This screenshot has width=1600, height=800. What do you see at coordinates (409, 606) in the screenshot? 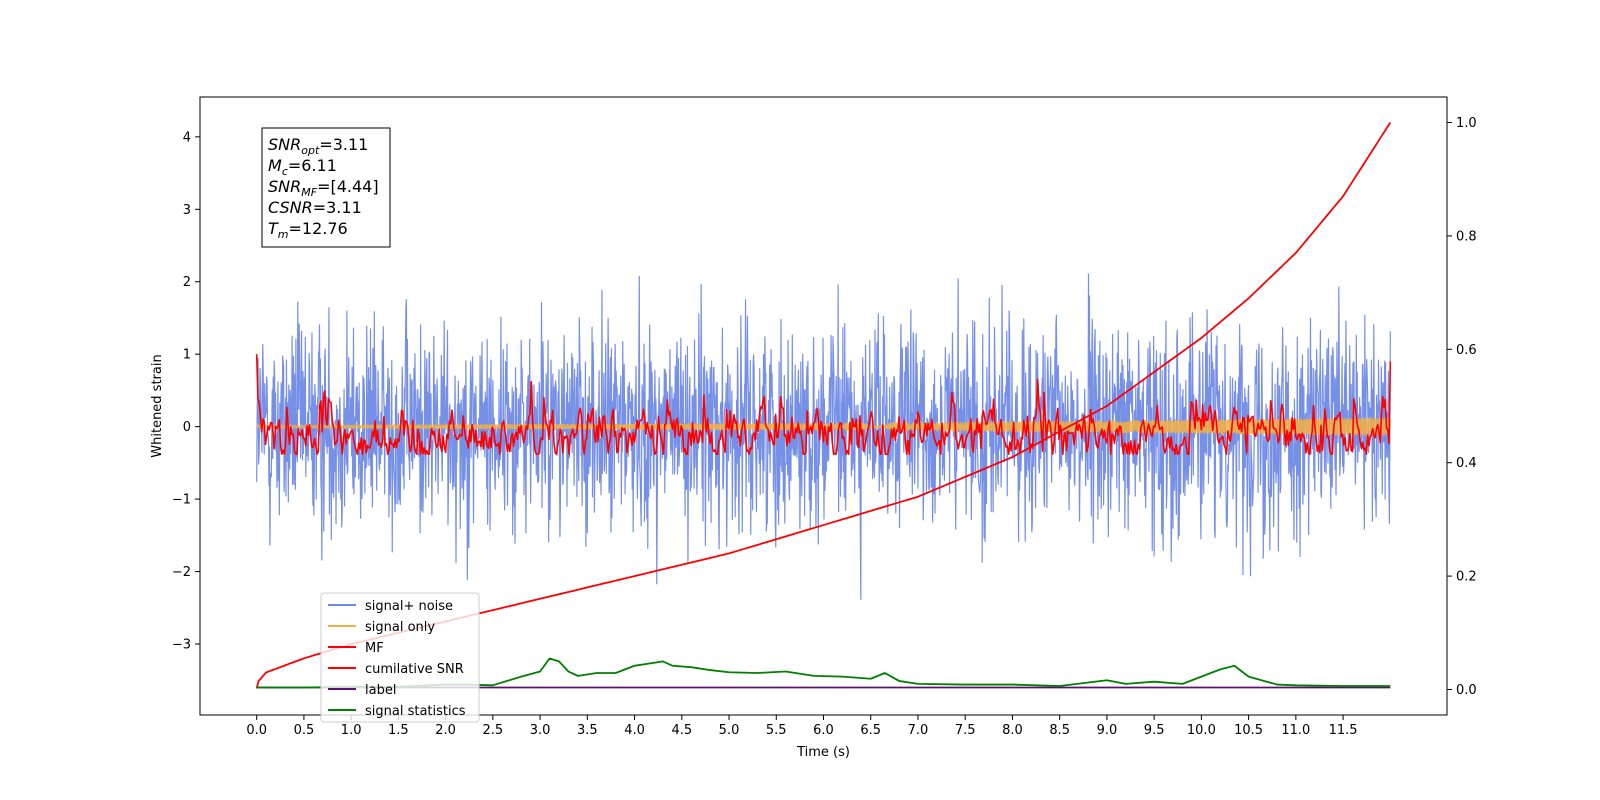
I see `legend-label: signal+ noise` at bounding box center [409, 606].